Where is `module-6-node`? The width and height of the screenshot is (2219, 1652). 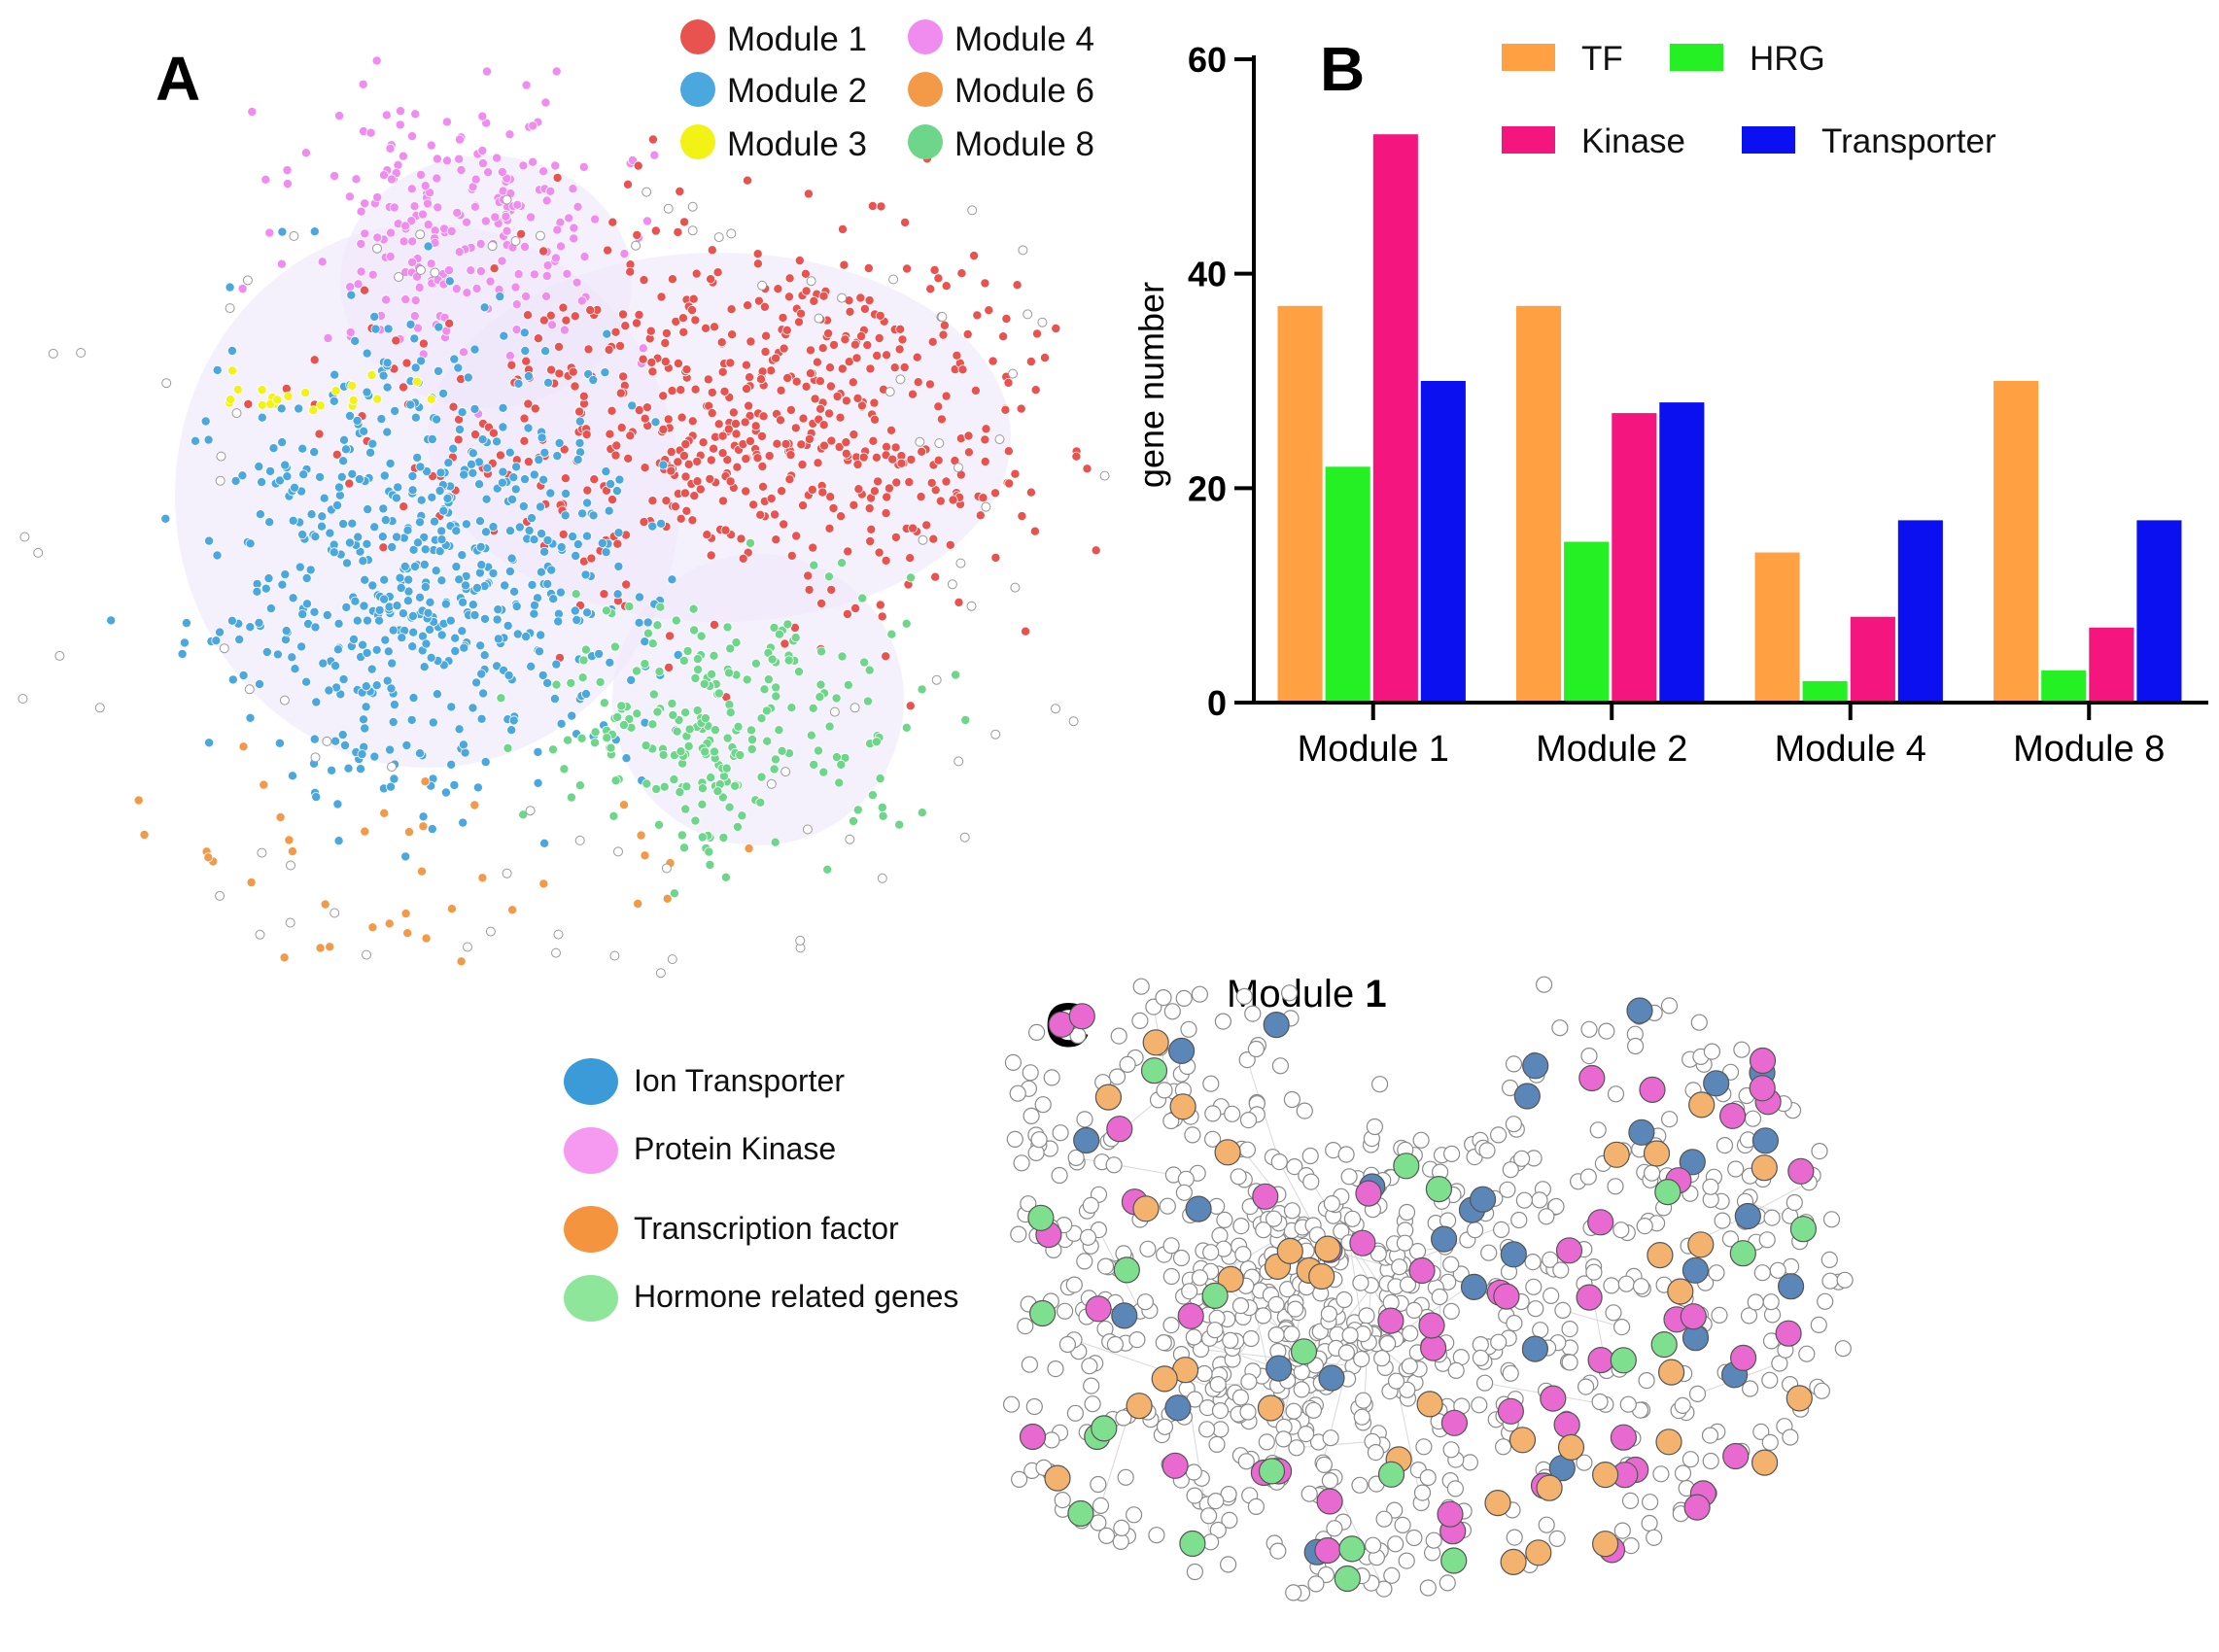 module-6-node is located at coordinates (138, 800).